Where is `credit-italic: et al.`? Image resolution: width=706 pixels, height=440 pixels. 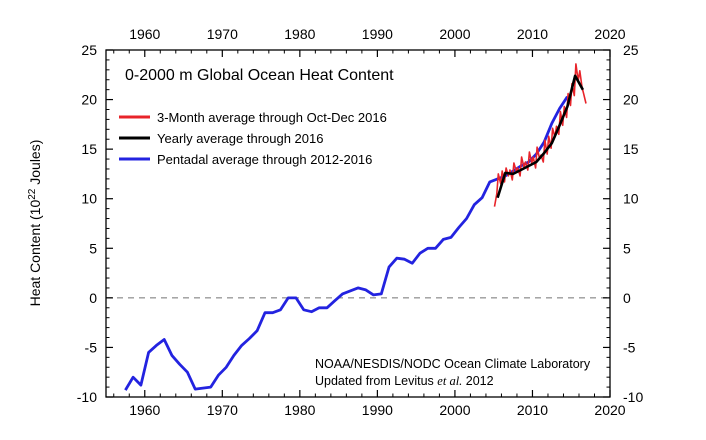 credit-italic: et al. is located at coordinates (449, 381).